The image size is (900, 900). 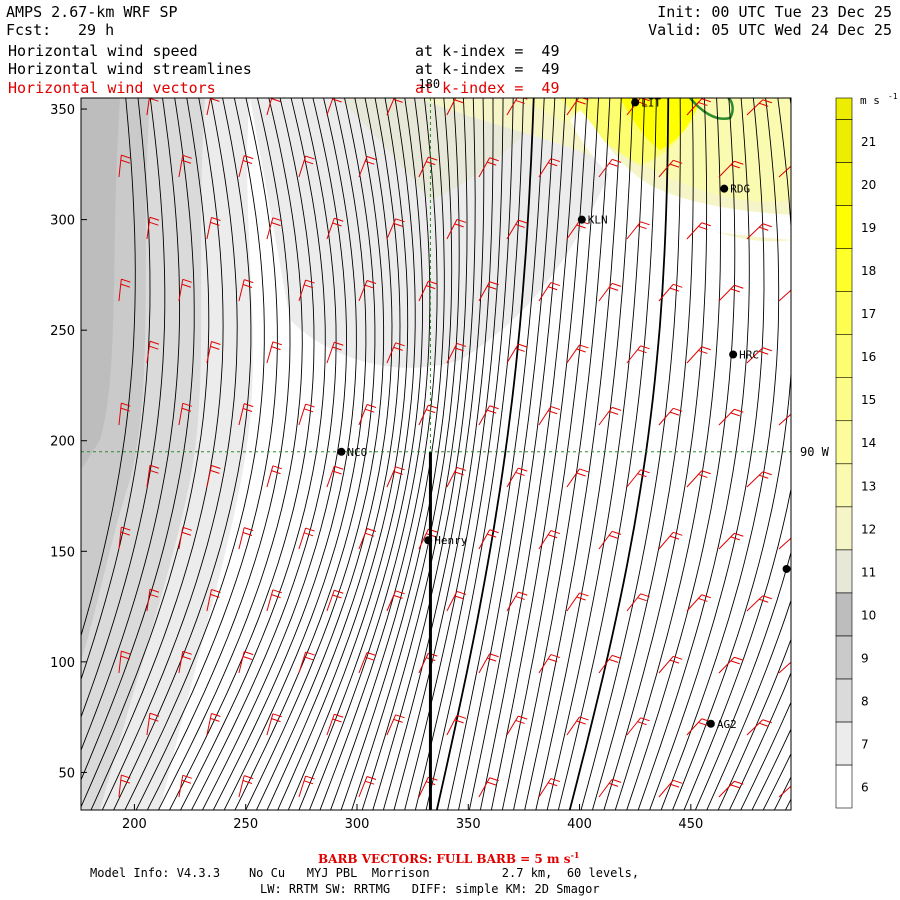 I want to click on colorbar-label: 10, so click(x=868, y=615).